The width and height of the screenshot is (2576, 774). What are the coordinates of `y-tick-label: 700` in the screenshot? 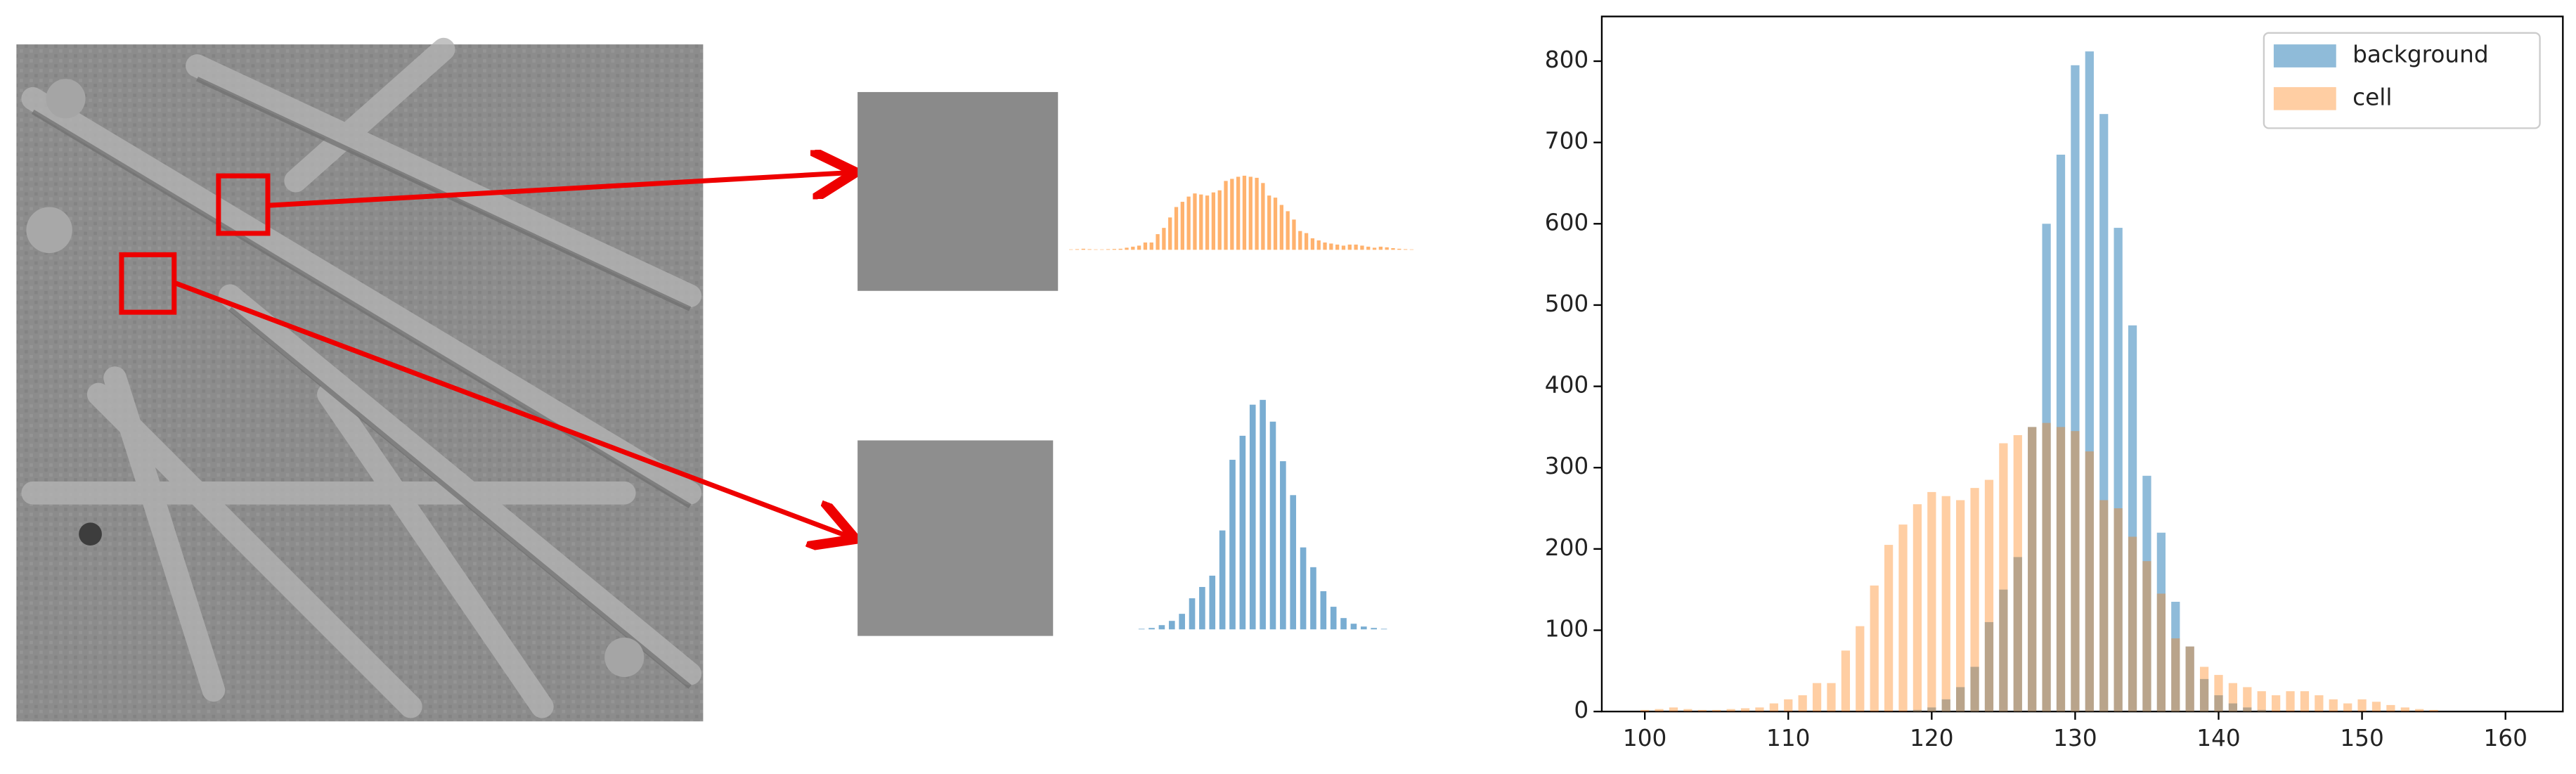 It's located at (1566, 142).